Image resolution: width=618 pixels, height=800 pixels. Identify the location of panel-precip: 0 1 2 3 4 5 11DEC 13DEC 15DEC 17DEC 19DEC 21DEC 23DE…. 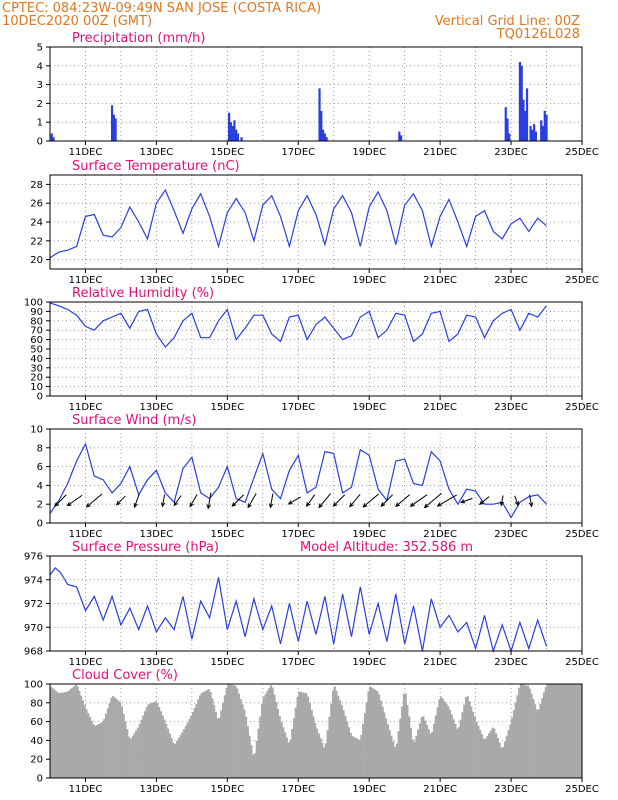
(318, 94).